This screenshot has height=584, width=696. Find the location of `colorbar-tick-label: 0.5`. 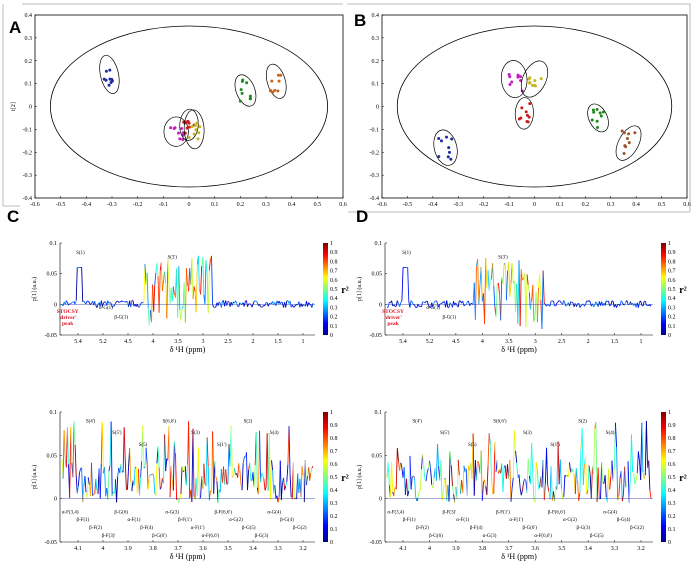

colorbar-tick-label: 0.5 is located at coordinates (334, 478).